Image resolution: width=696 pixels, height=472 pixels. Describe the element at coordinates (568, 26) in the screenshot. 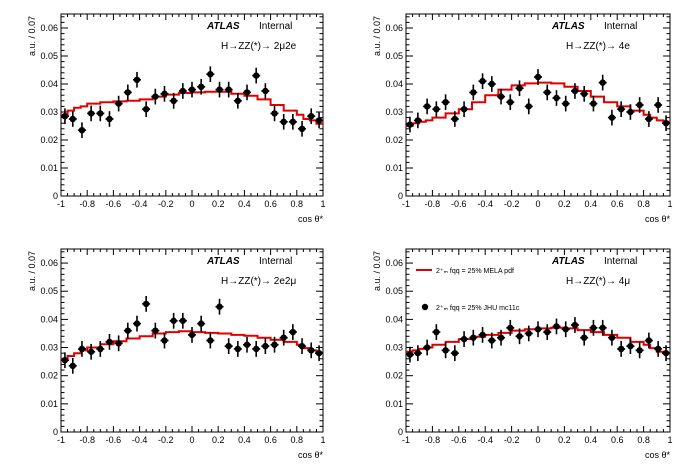

I see `atlas-label: ATLAS` at that location.